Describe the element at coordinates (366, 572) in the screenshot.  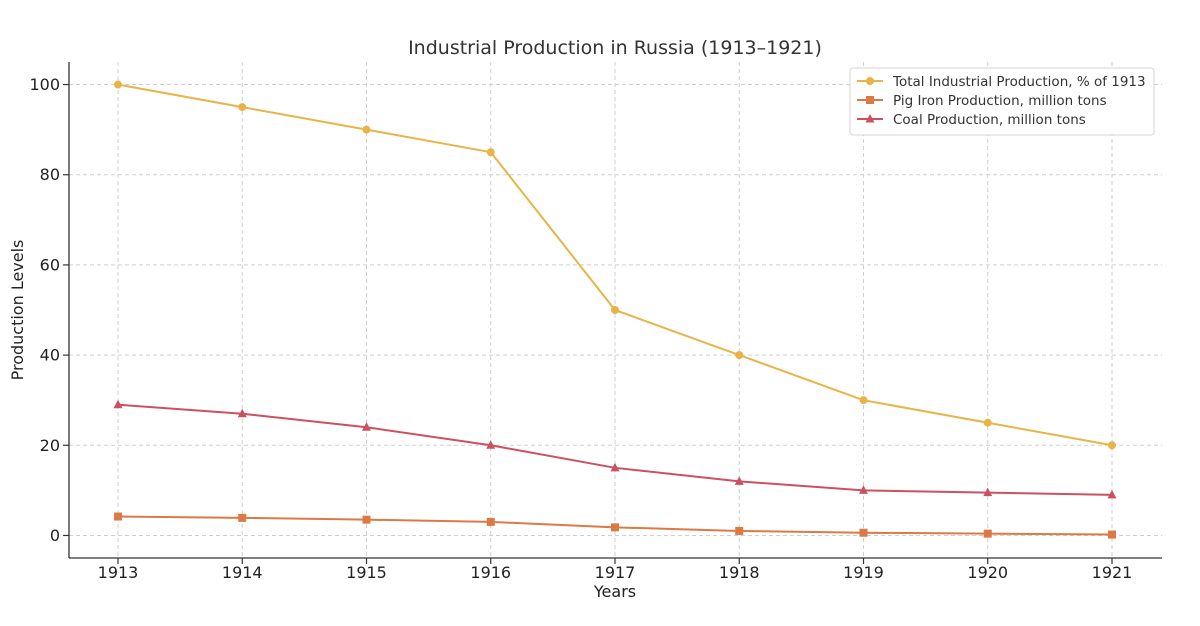
I see `x-tick-label: 1915` at that location.